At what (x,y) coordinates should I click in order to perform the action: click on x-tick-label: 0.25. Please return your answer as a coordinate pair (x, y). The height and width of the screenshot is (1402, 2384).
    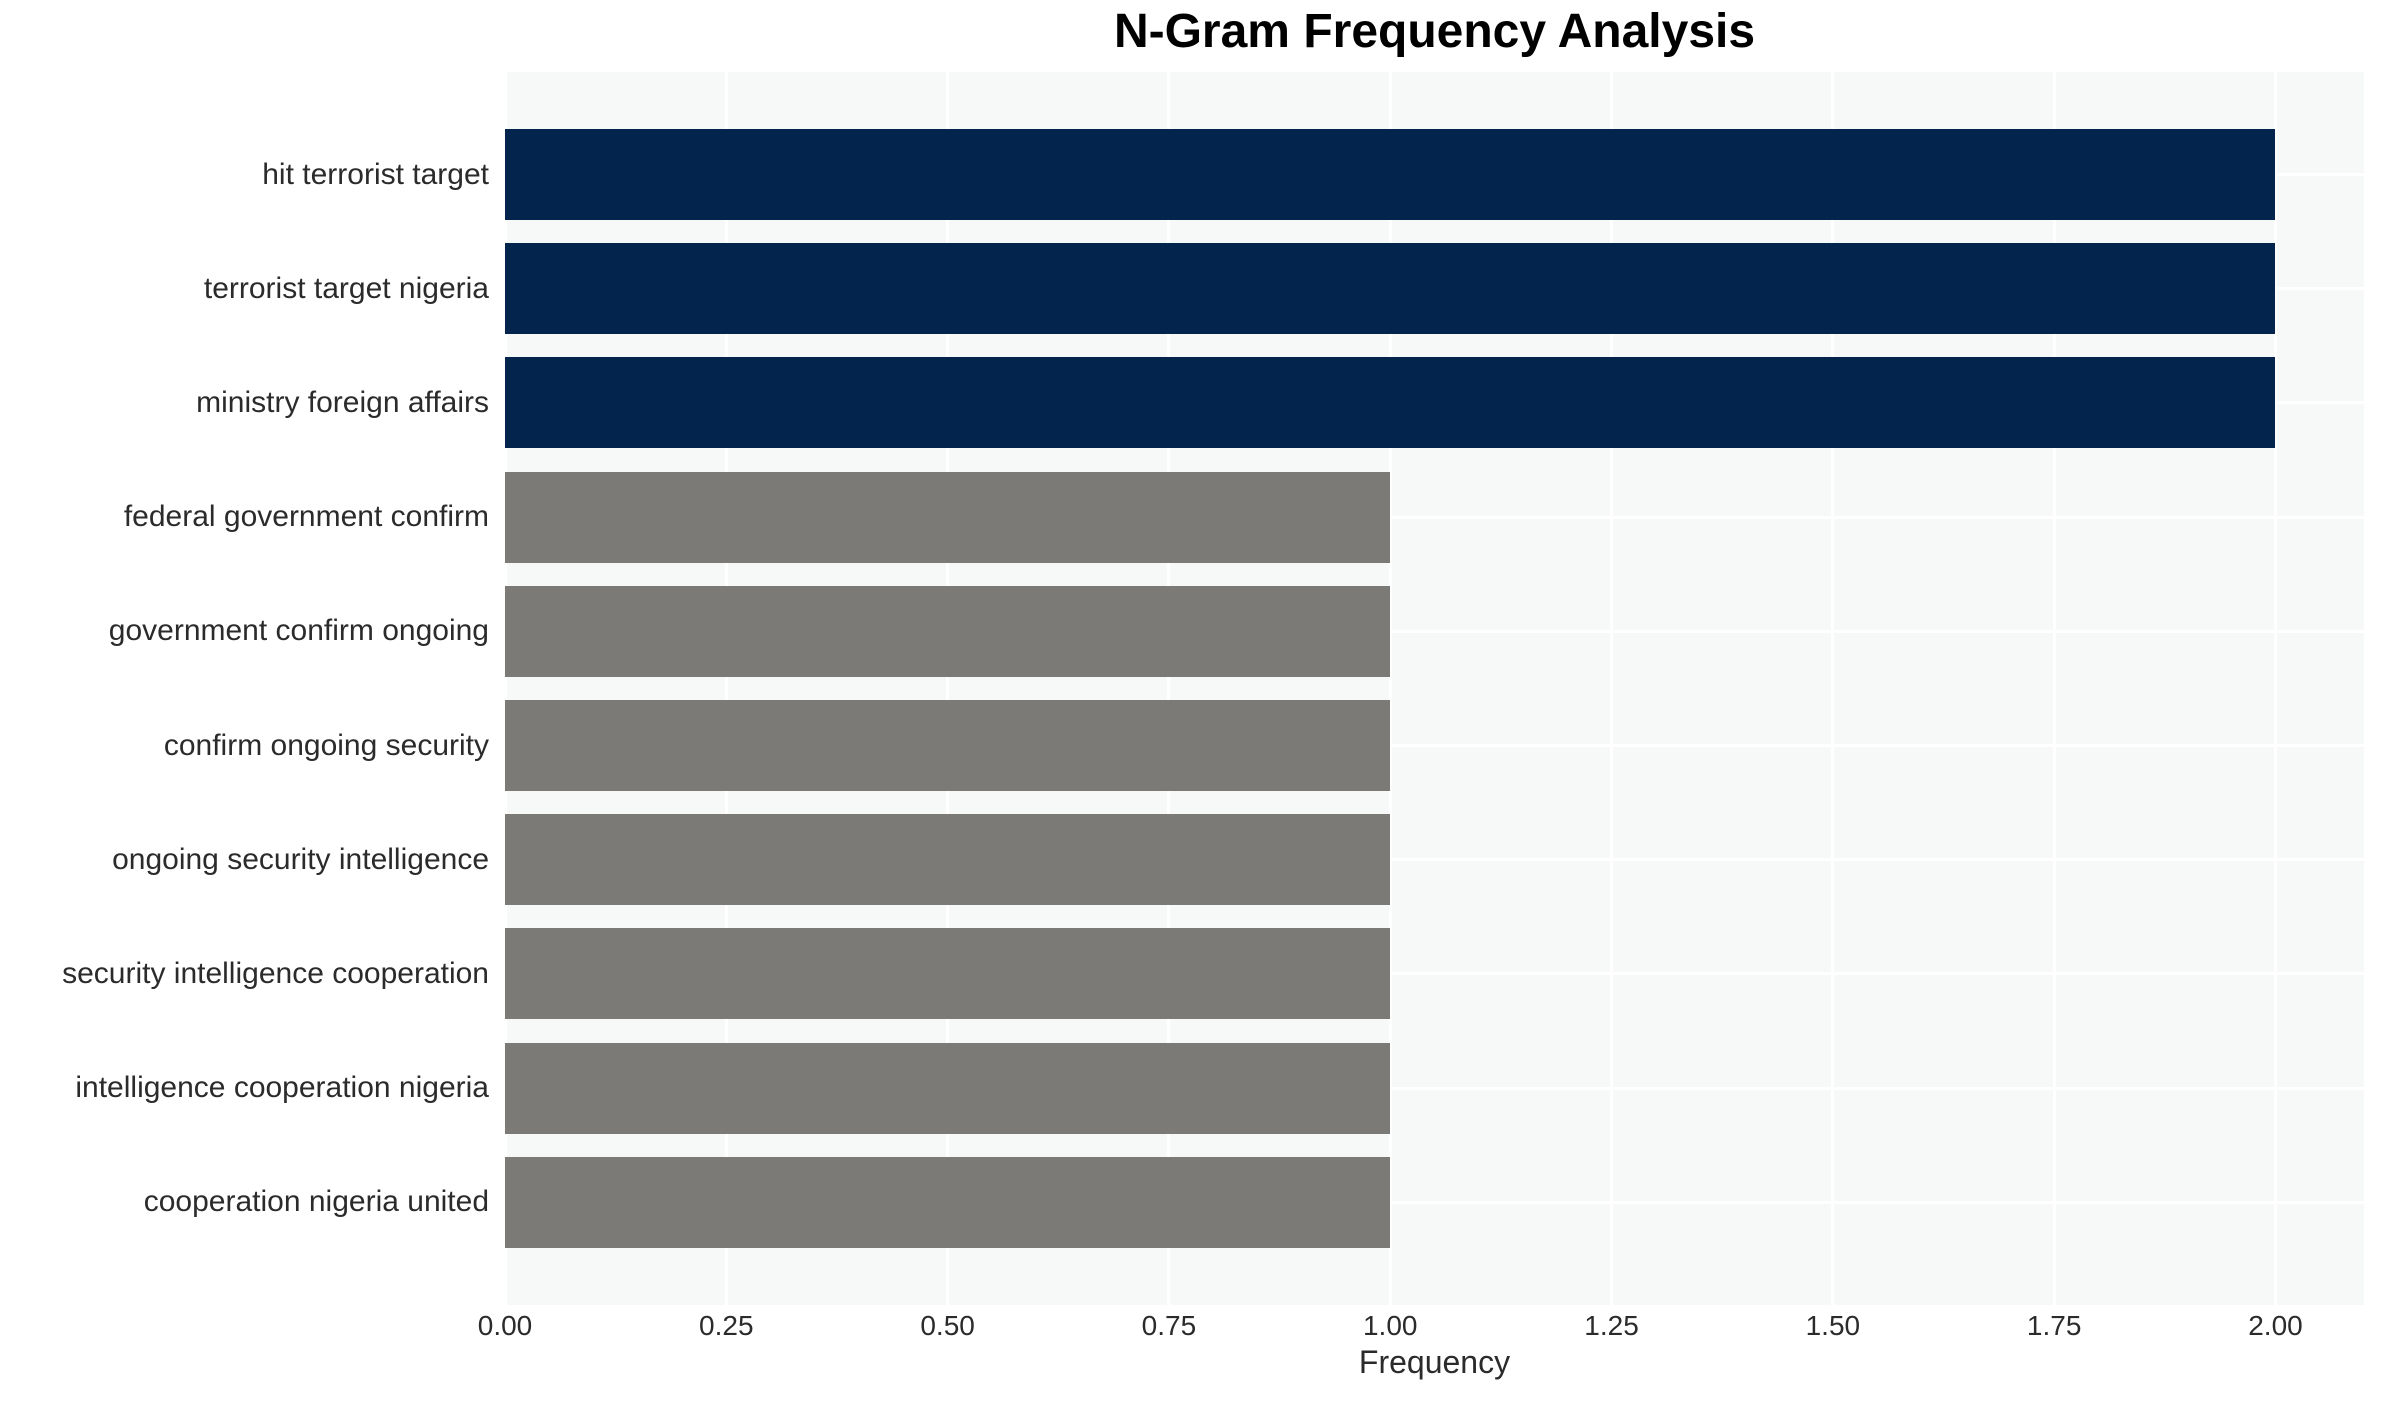
    Looking at the image, I should click on (726, 1325).